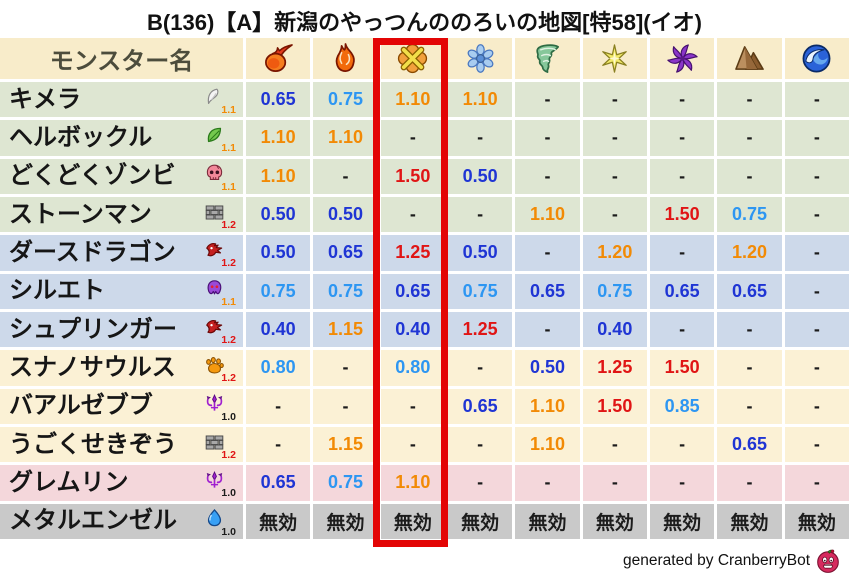 Image resolution: width=849 pixels, height=583 pixels. I want to click on value-cell: 0.85, so click(682, 406).